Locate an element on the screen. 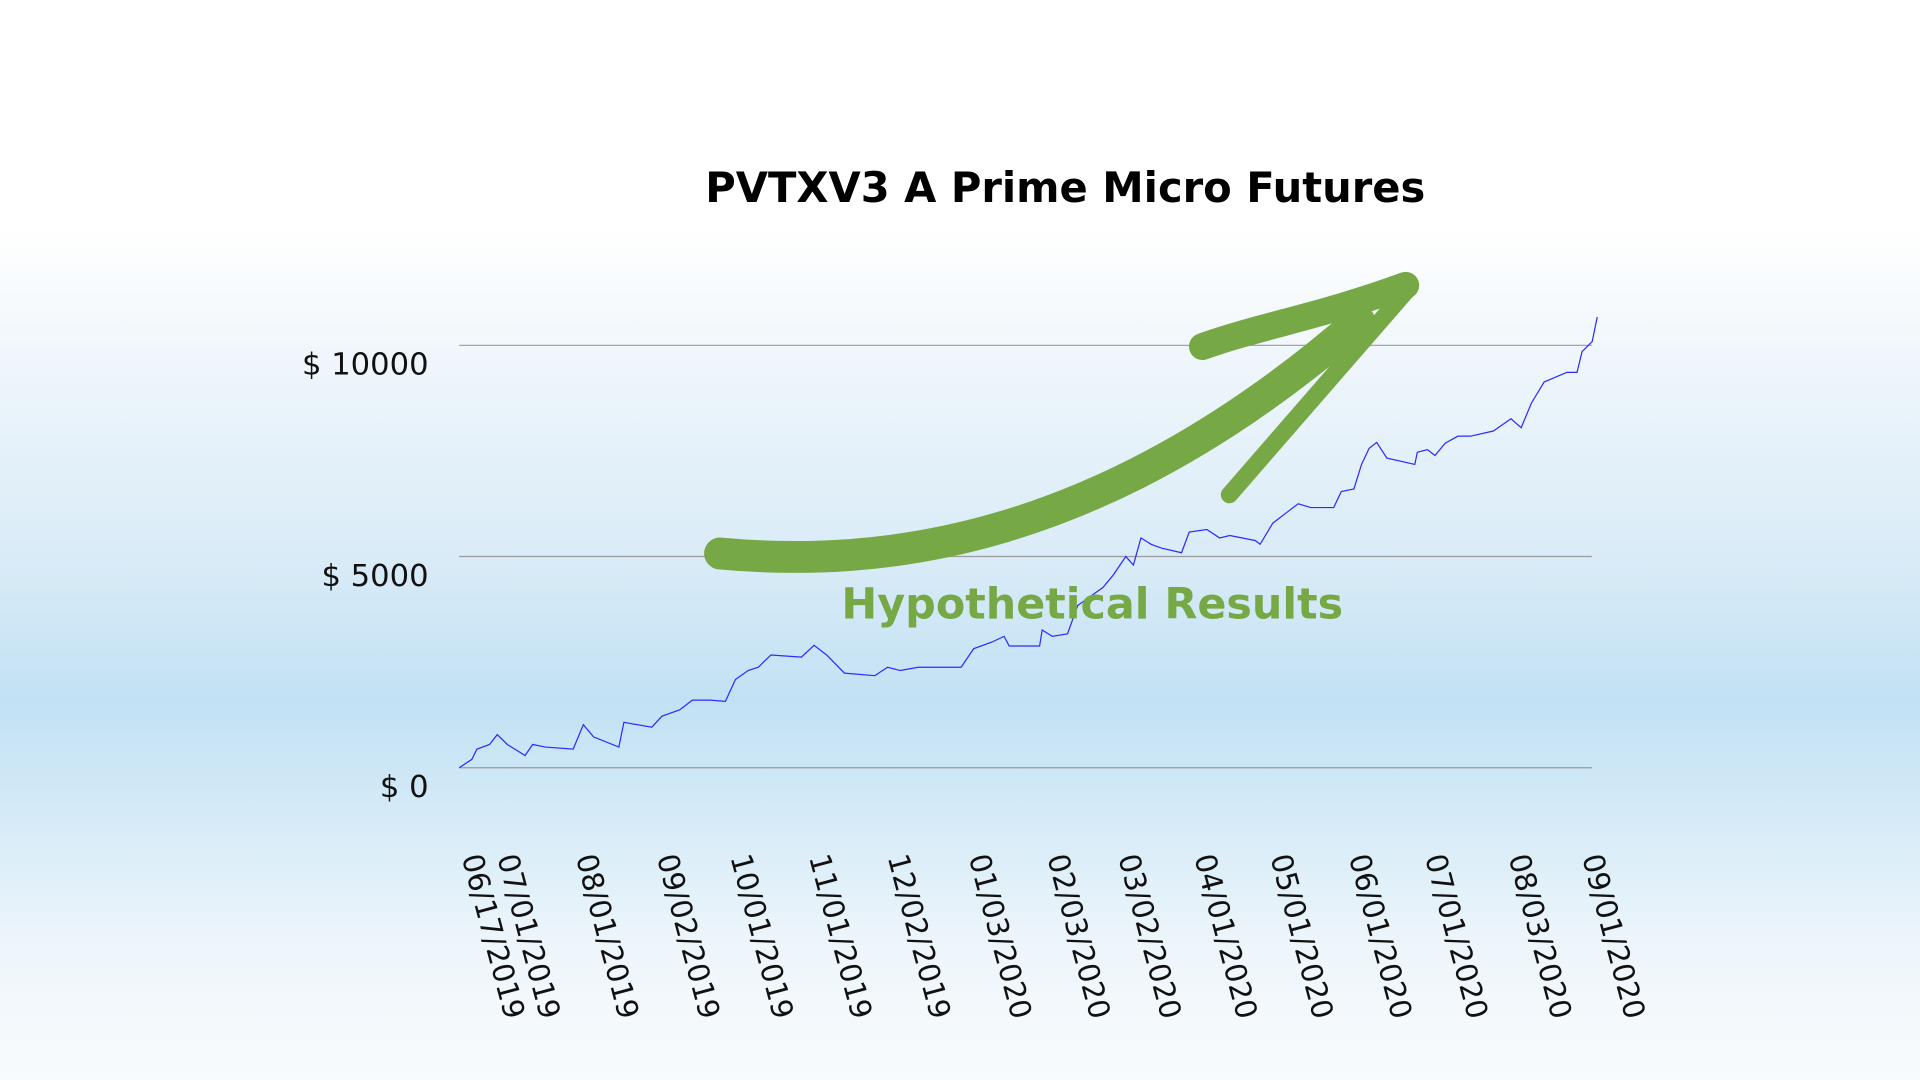  x-tick-label: 05/01/2020 is located at coordinates (1301, 936).